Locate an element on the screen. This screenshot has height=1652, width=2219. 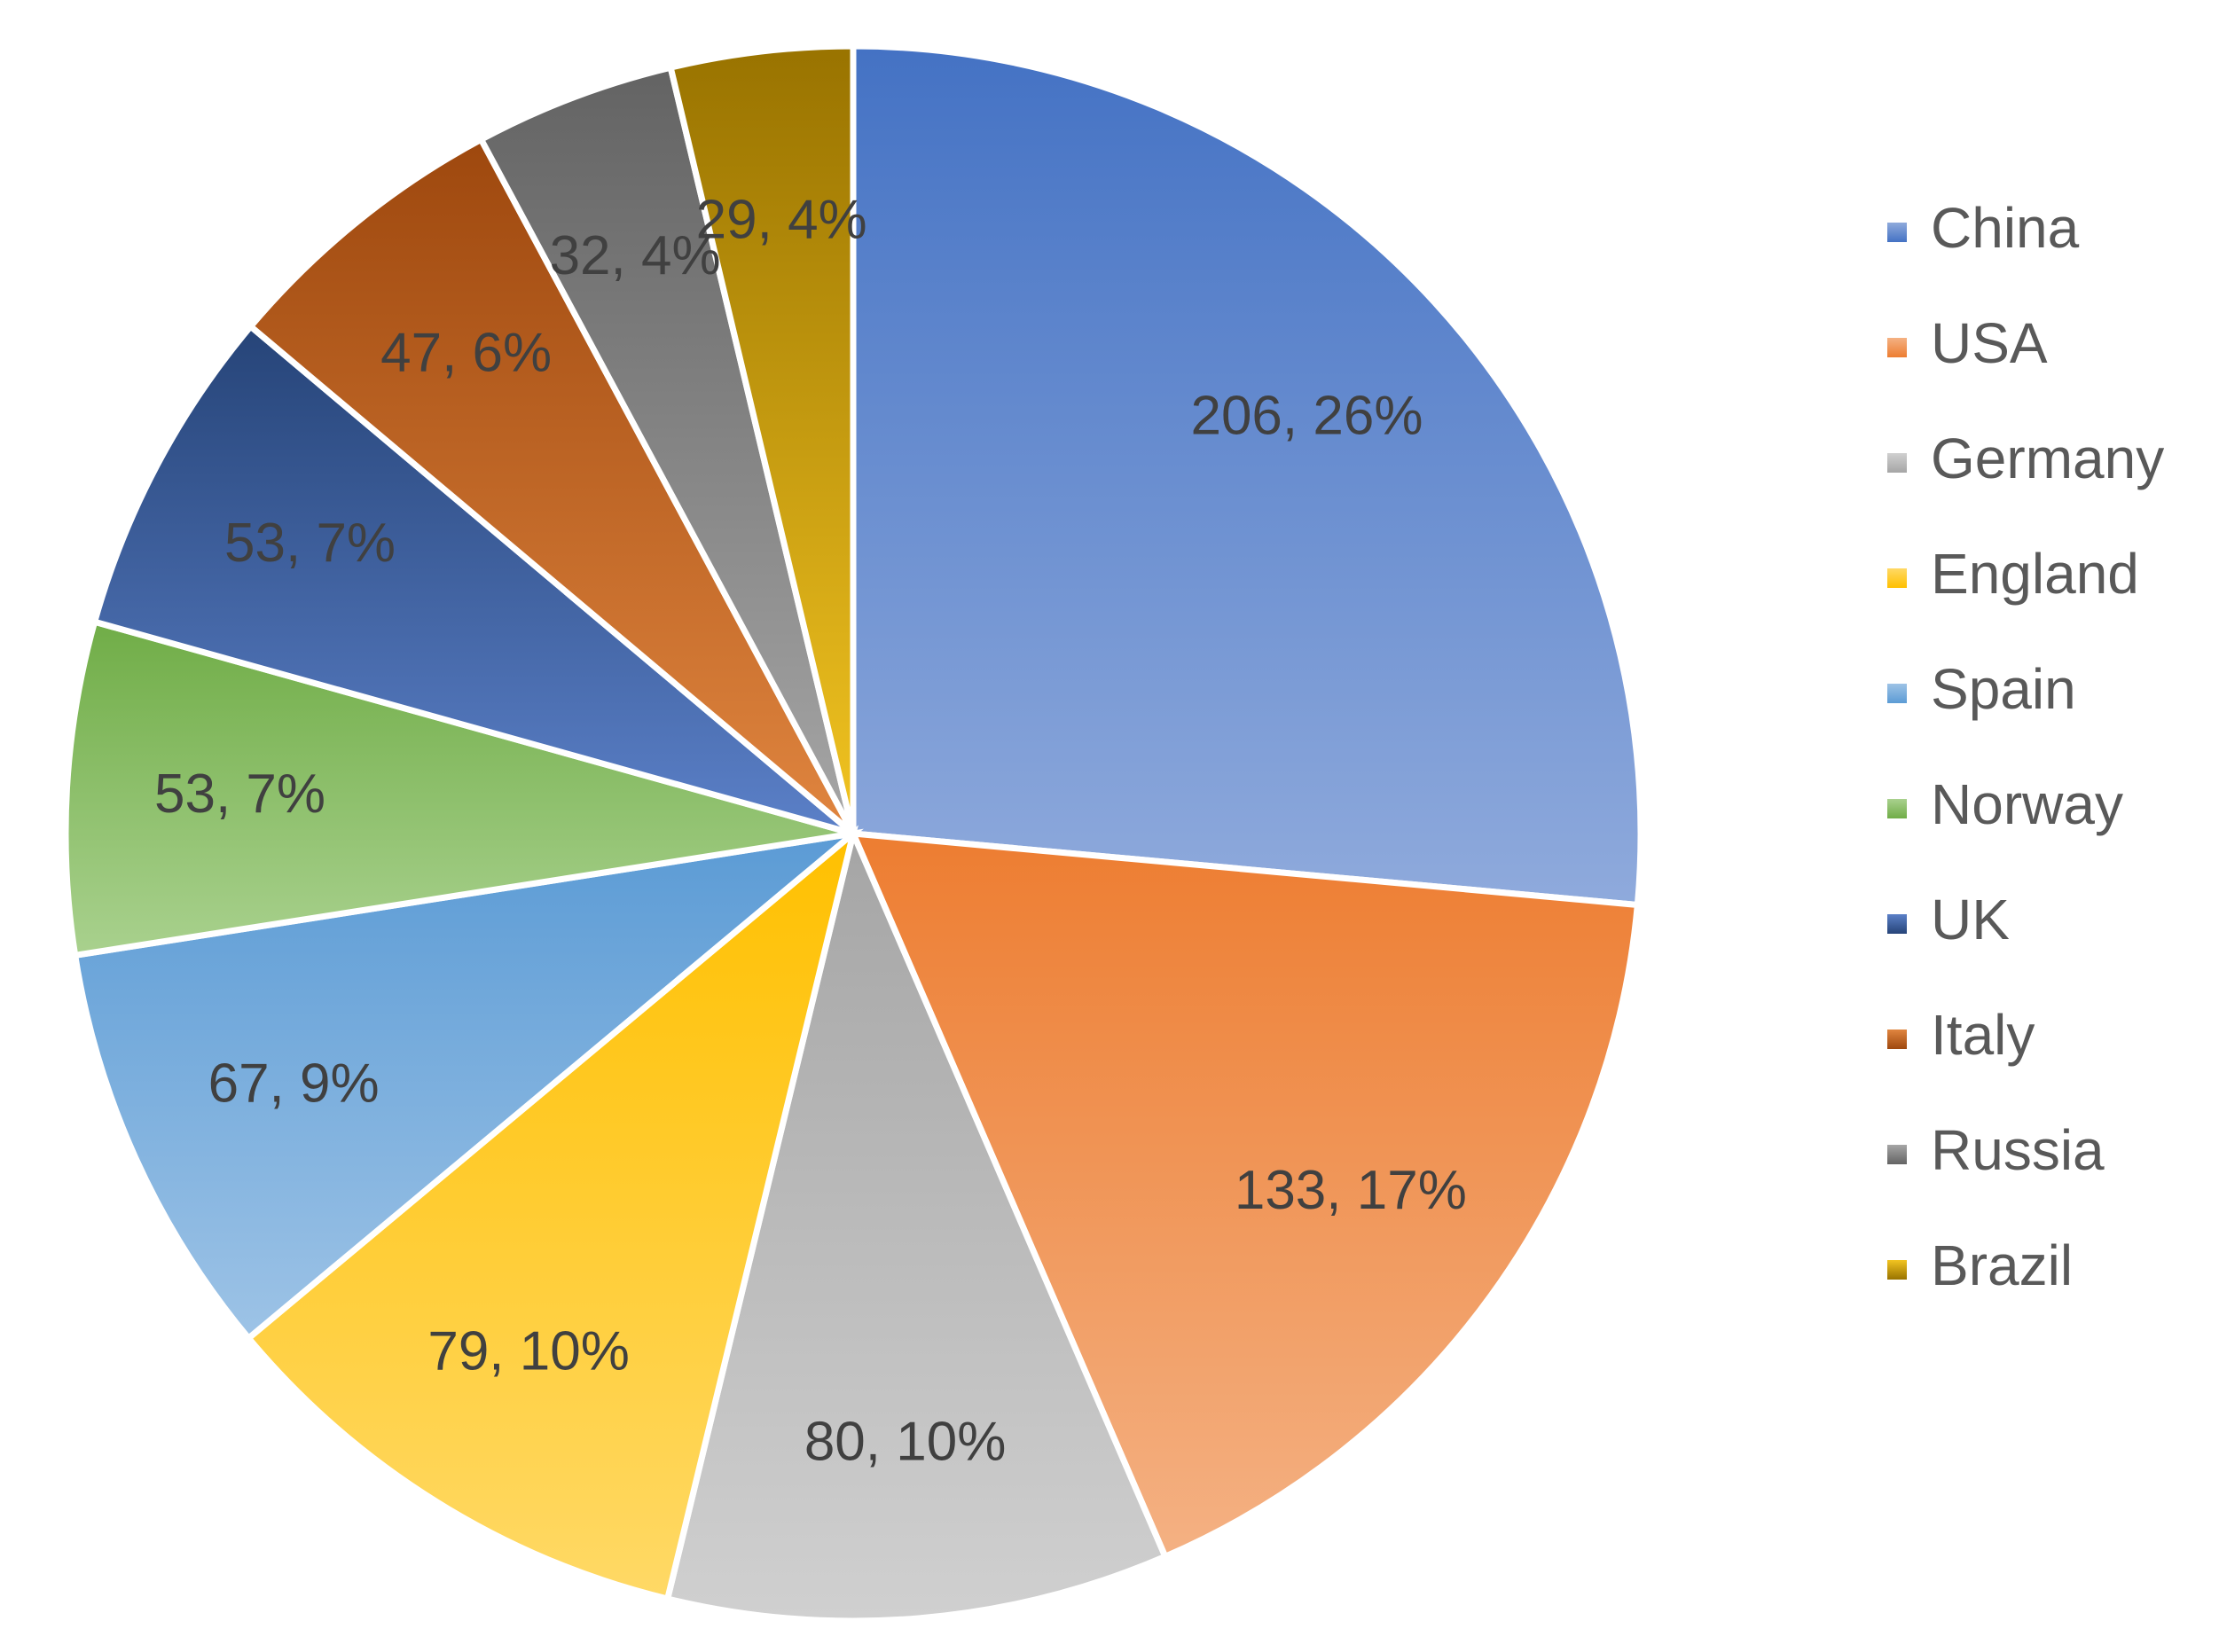
data-label-brazil: 29, 4% is located at coordinates (781, 219).